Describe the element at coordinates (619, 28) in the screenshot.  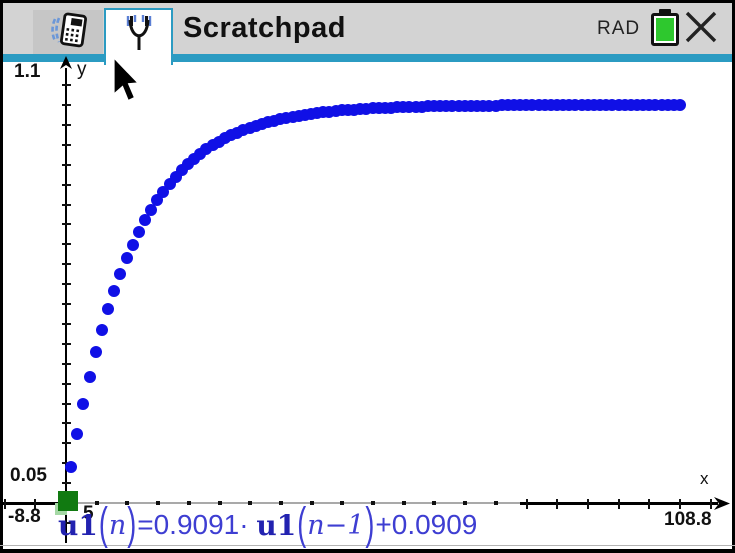
I see `angle-mode-indicator: RAD` at that location.